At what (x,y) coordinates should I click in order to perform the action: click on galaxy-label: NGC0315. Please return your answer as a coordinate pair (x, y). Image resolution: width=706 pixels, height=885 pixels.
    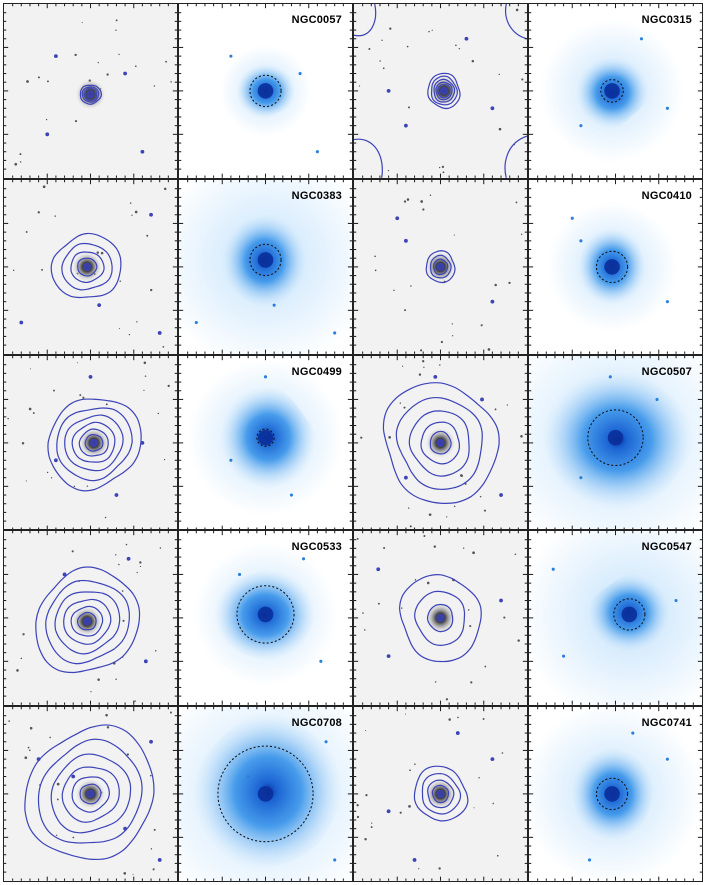
    Looking at the image, I should click on (666, 20).